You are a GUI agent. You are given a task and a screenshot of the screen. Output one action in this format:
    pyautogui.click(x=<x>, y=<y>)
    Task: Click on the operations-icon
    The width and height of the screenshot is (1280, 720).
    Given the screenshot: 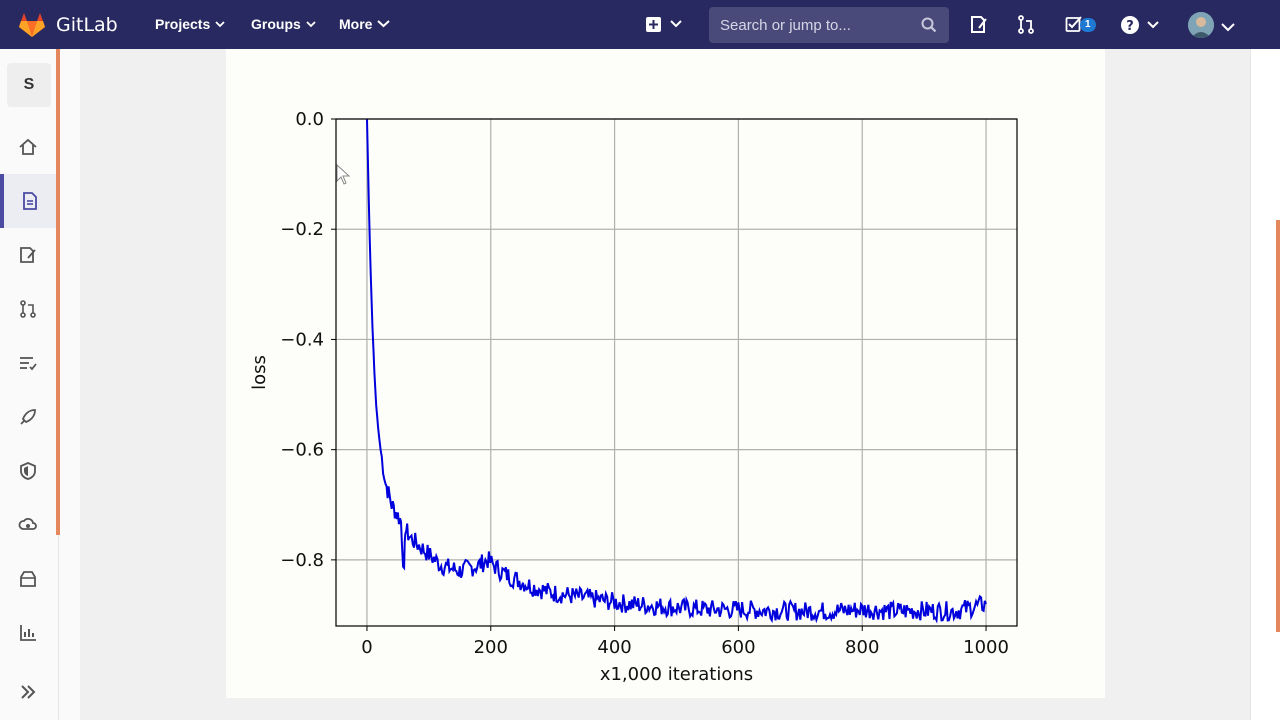 What is the action you would take?
    pyautogui.click(x=28, y=417)
    